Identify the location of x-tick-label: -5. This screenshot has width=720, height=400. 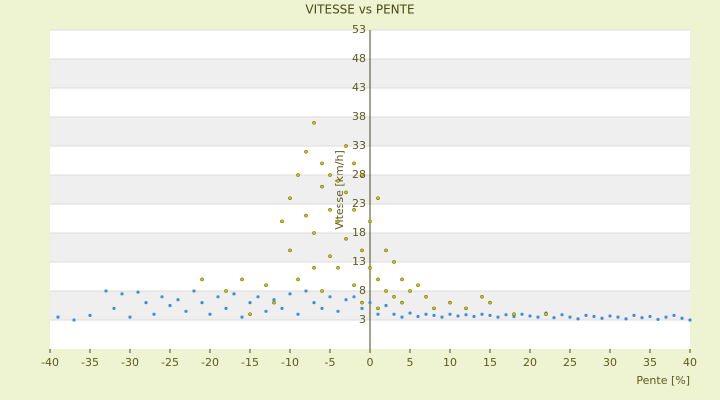
(330, 362).